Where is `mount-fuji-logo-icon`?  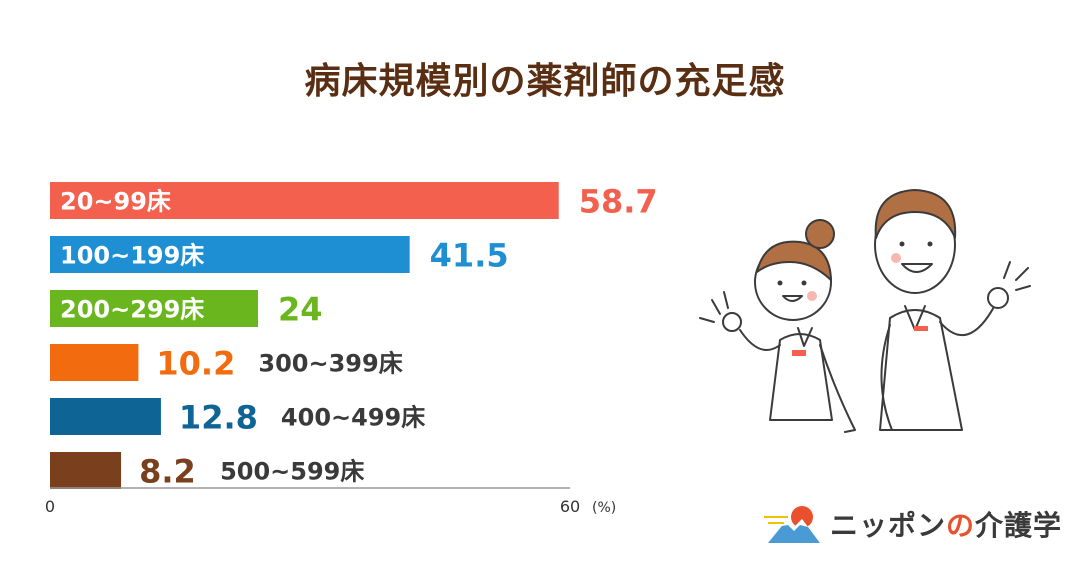 mount-fuji-logo-icon is located at coordinates (792, 524).